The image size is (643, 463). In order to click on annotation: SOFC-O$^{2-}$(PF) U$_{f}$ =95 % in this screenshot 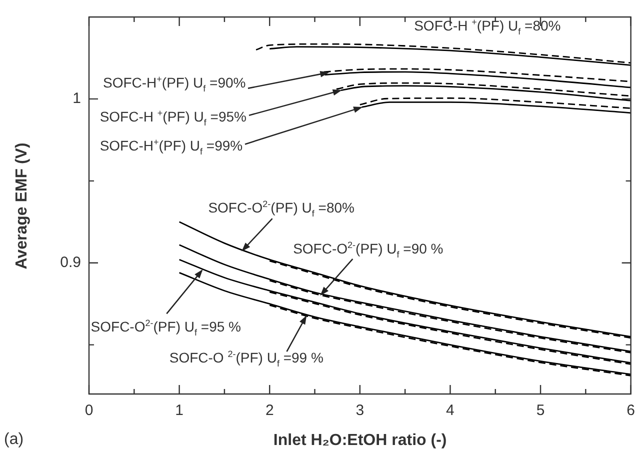, I will do `click(165, 328)`.